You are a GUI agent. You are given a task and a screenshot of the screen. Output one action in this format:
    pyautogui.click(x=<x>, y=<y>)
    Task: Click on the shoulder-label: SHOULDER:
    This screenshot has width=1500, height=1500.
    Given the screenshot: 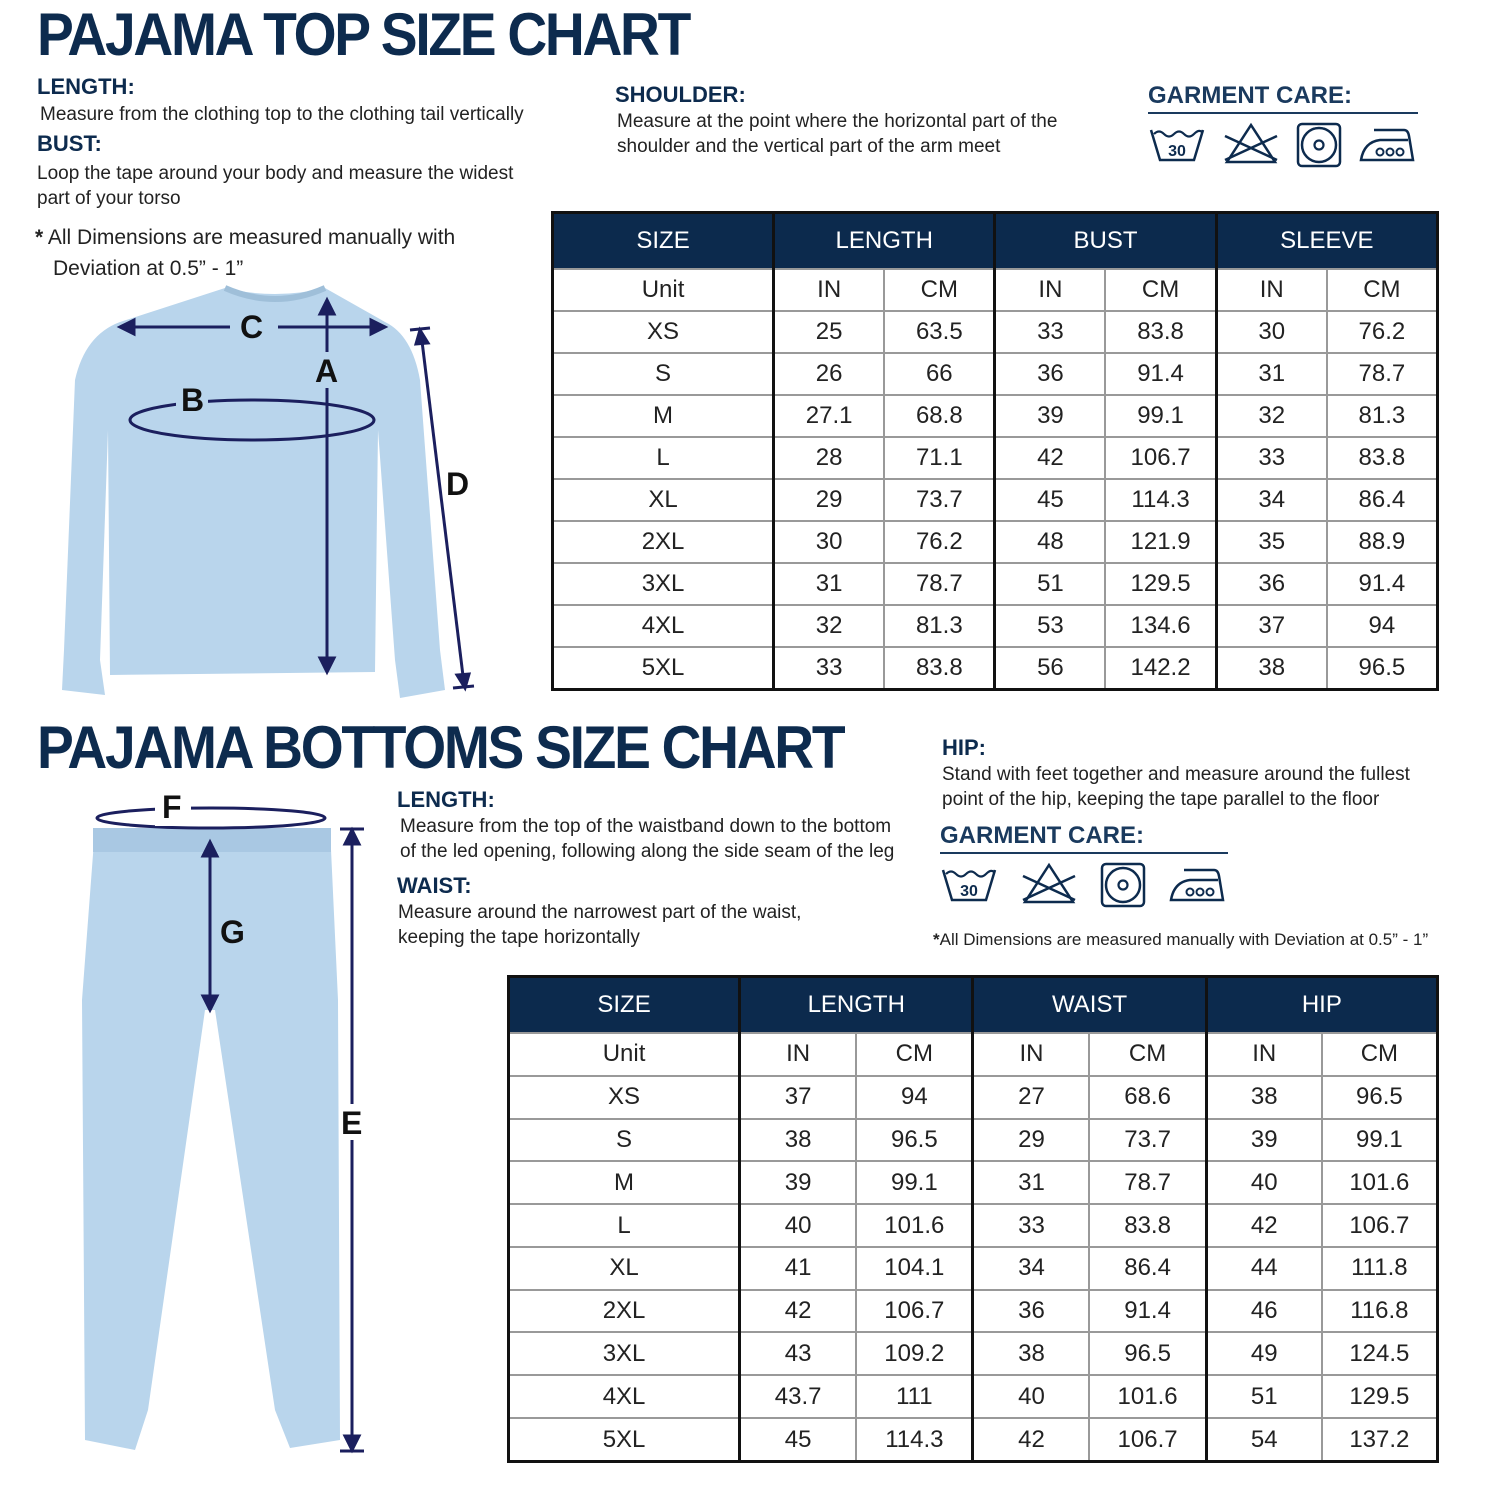 What is the action you would take?
    pyautogui.click(x=680, y=94)
    